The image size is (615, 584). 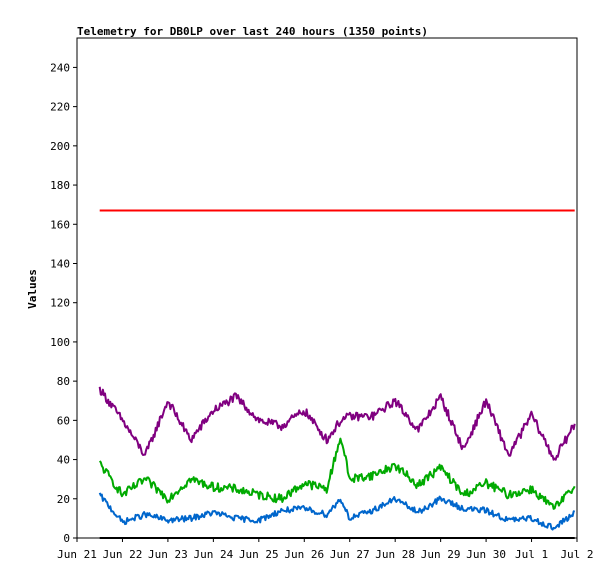 What do you see at coordinates (66, 538) in the screenshot?
I see `y-tick-label: 0` at bounding box center [66, 538].